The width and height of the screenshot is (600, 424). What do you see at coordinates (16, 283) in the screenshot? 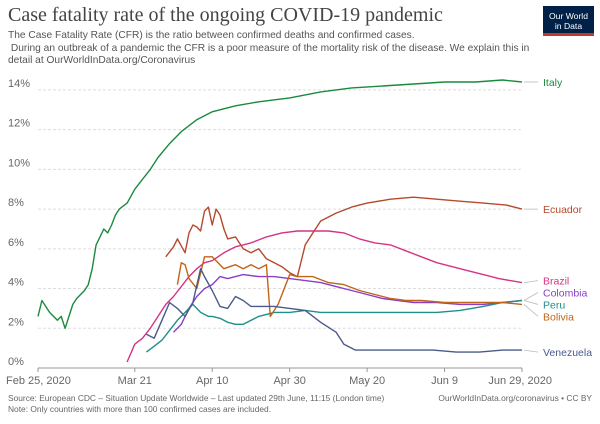
I see `y-tick-label: 4%` at bounding box center [16, 283].